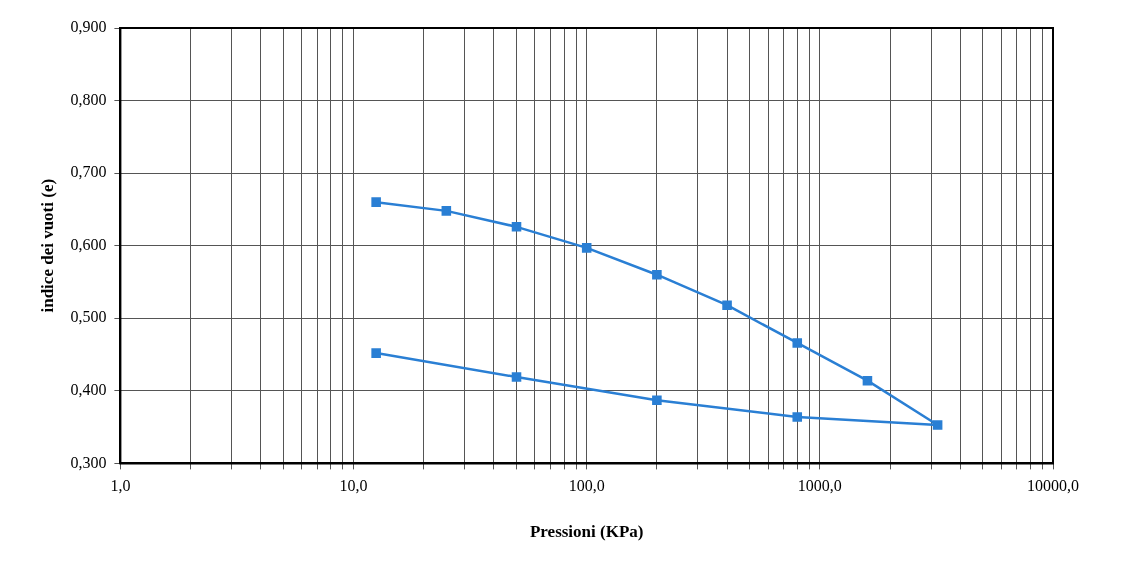  I want to click on y-tick-label: 0,600, so click(88, 244).